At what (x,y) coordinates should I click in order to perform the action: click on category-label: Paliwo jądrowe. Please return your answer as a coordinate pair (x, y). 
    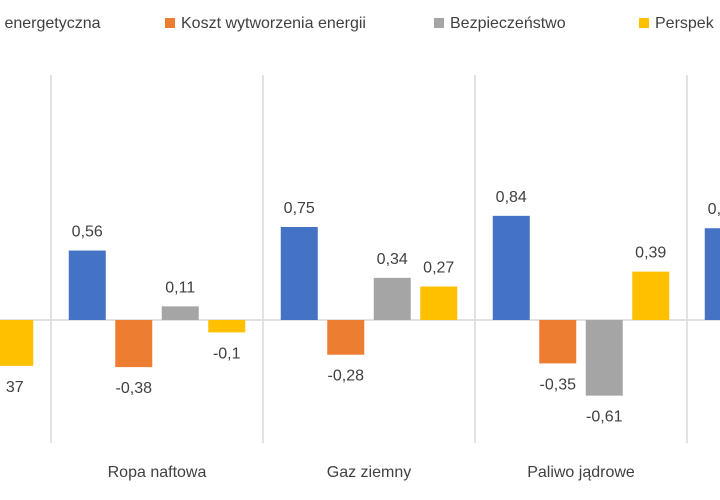
    Looking at the image, I should click on (581, 472).